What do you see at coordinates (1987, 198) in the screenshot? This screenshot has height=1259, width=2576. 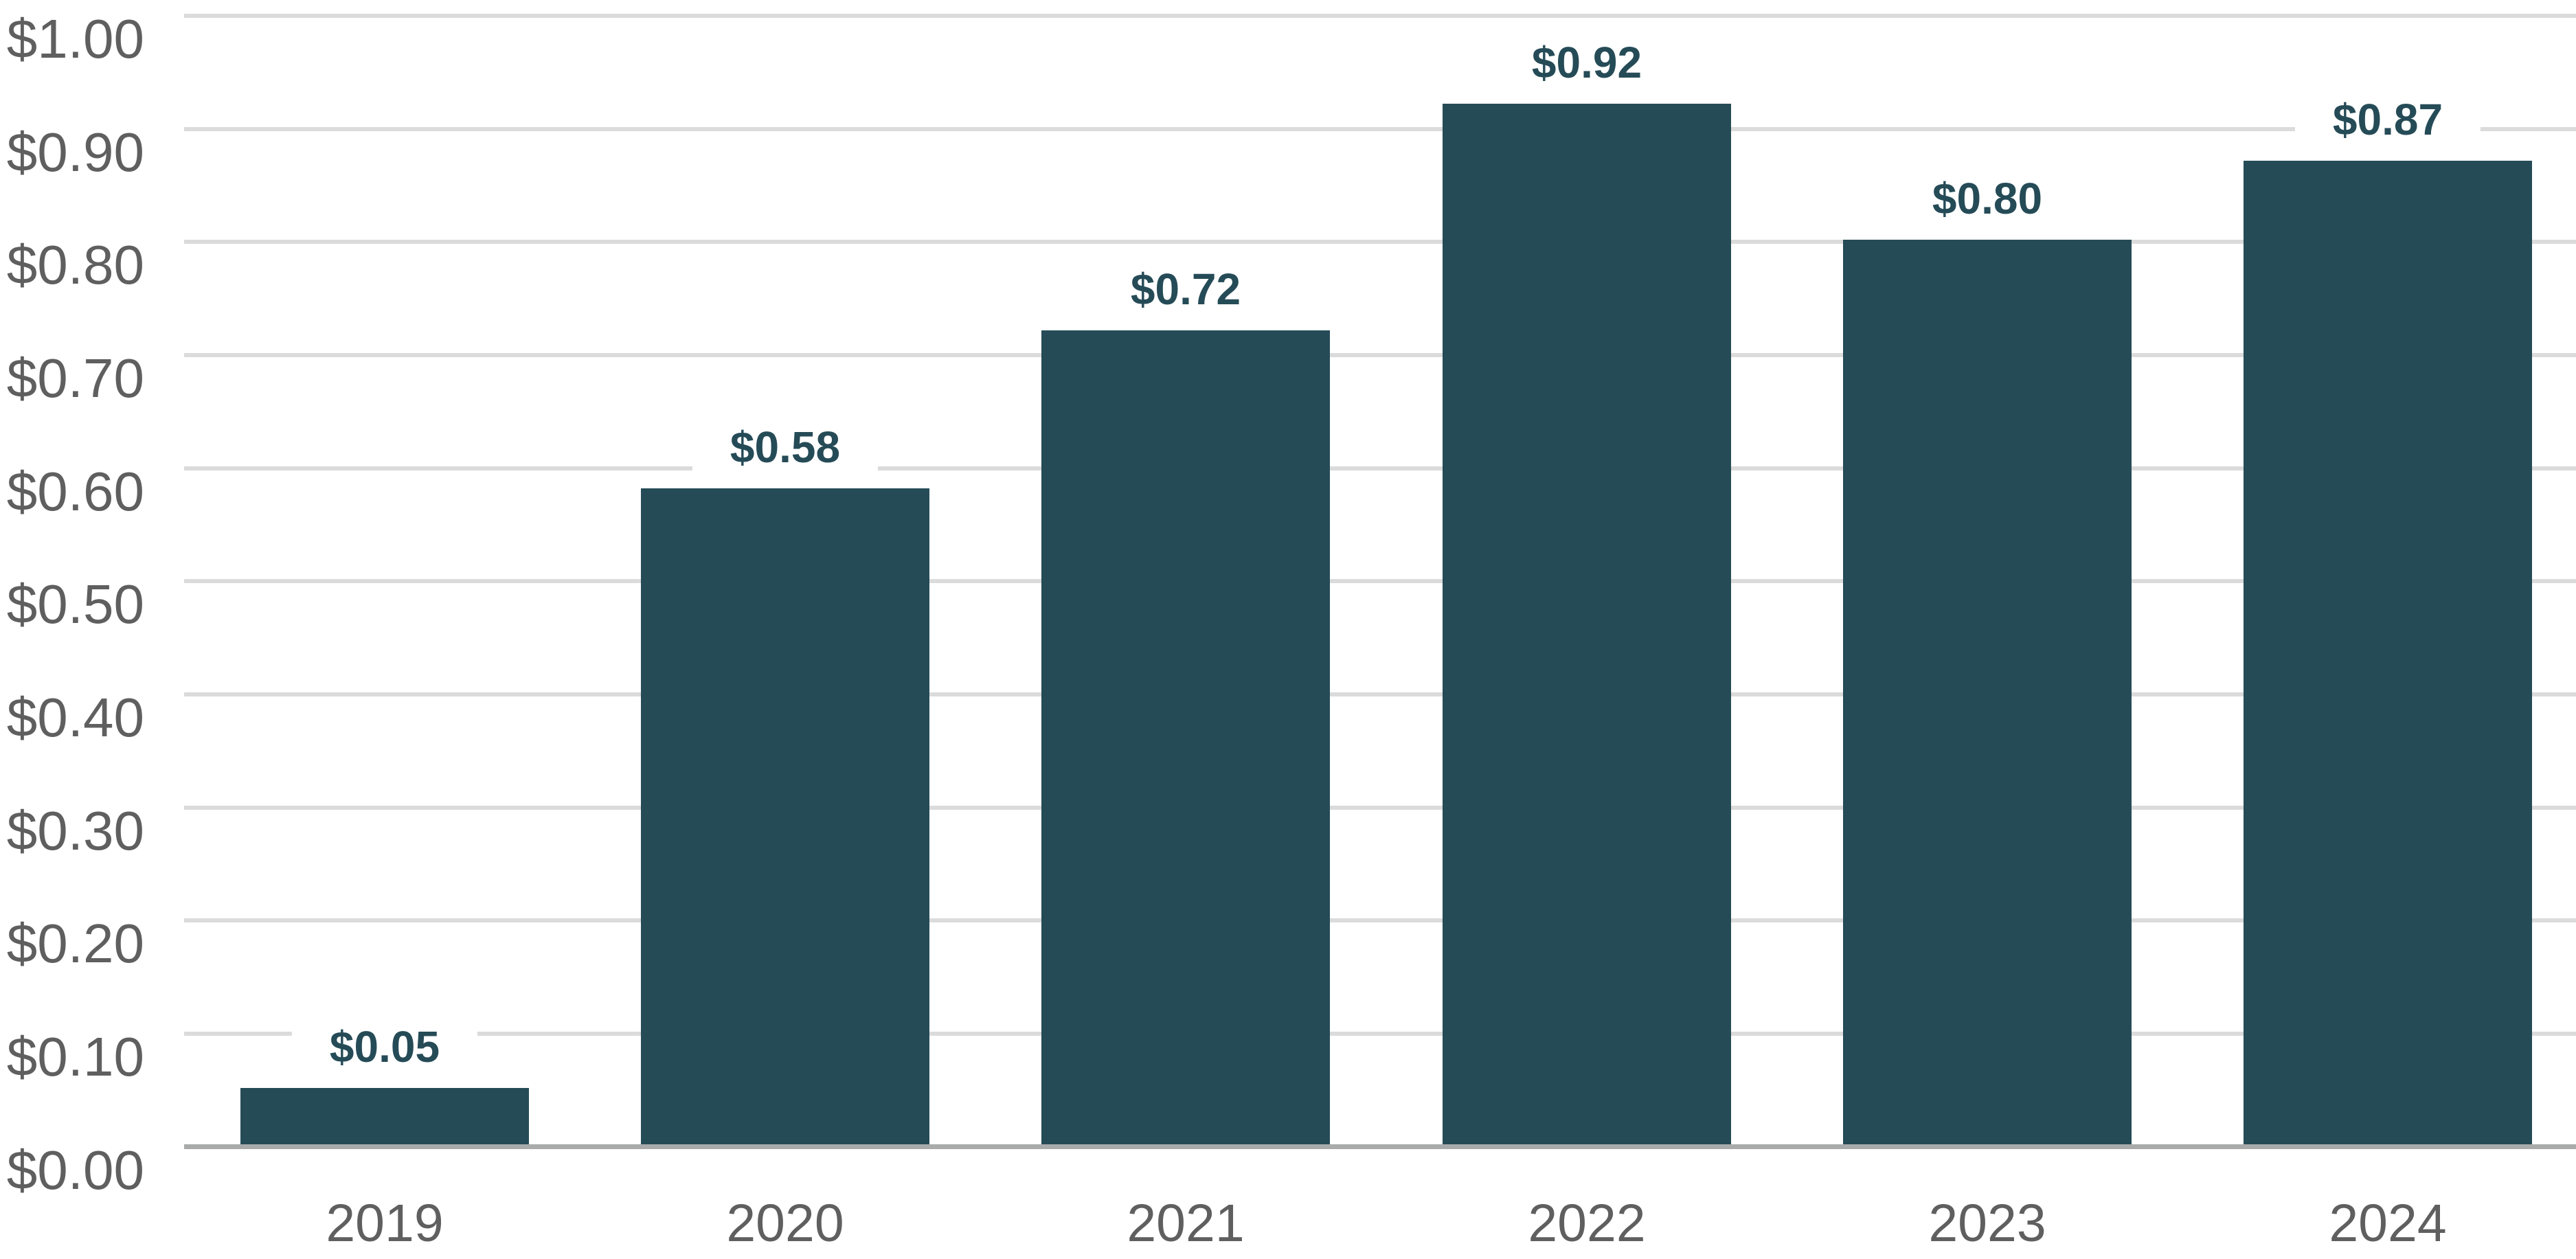 I see `bar-value-label-2023: $0.80` at bounding box center [1987, 198].